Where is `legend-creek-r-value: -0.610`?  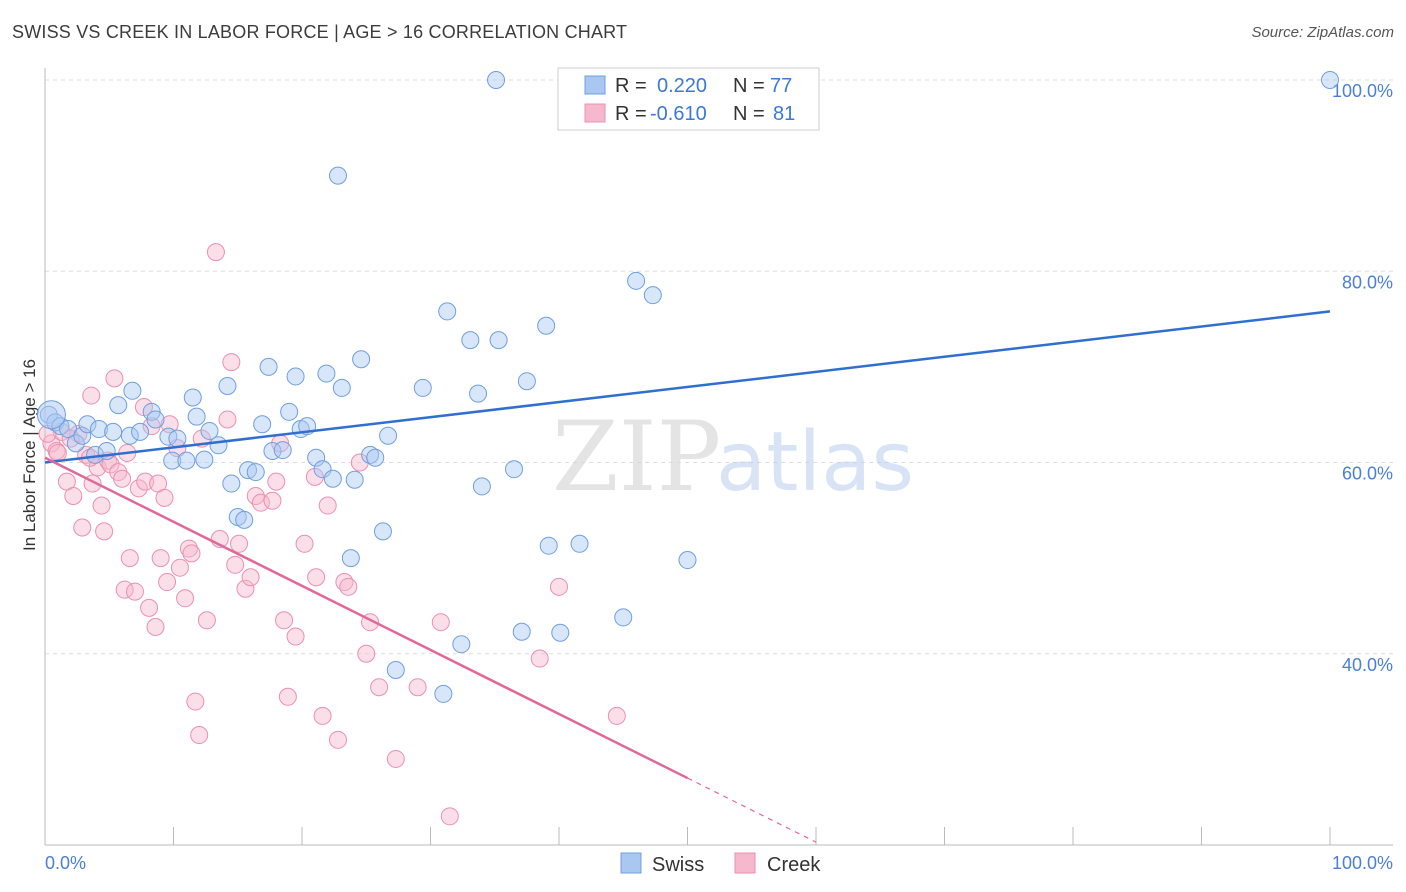
legend-creek-r-value: -0.610 is located at coordinates (678, 114).